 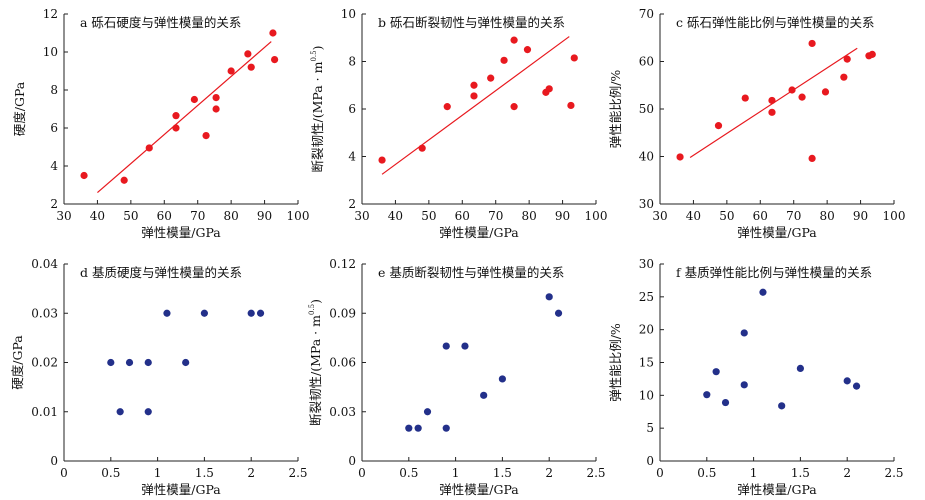 What do you see at coordinates (650, 428) in the screenshot?
I see `y-tick-label: 5` at bounding box center [650, 428].